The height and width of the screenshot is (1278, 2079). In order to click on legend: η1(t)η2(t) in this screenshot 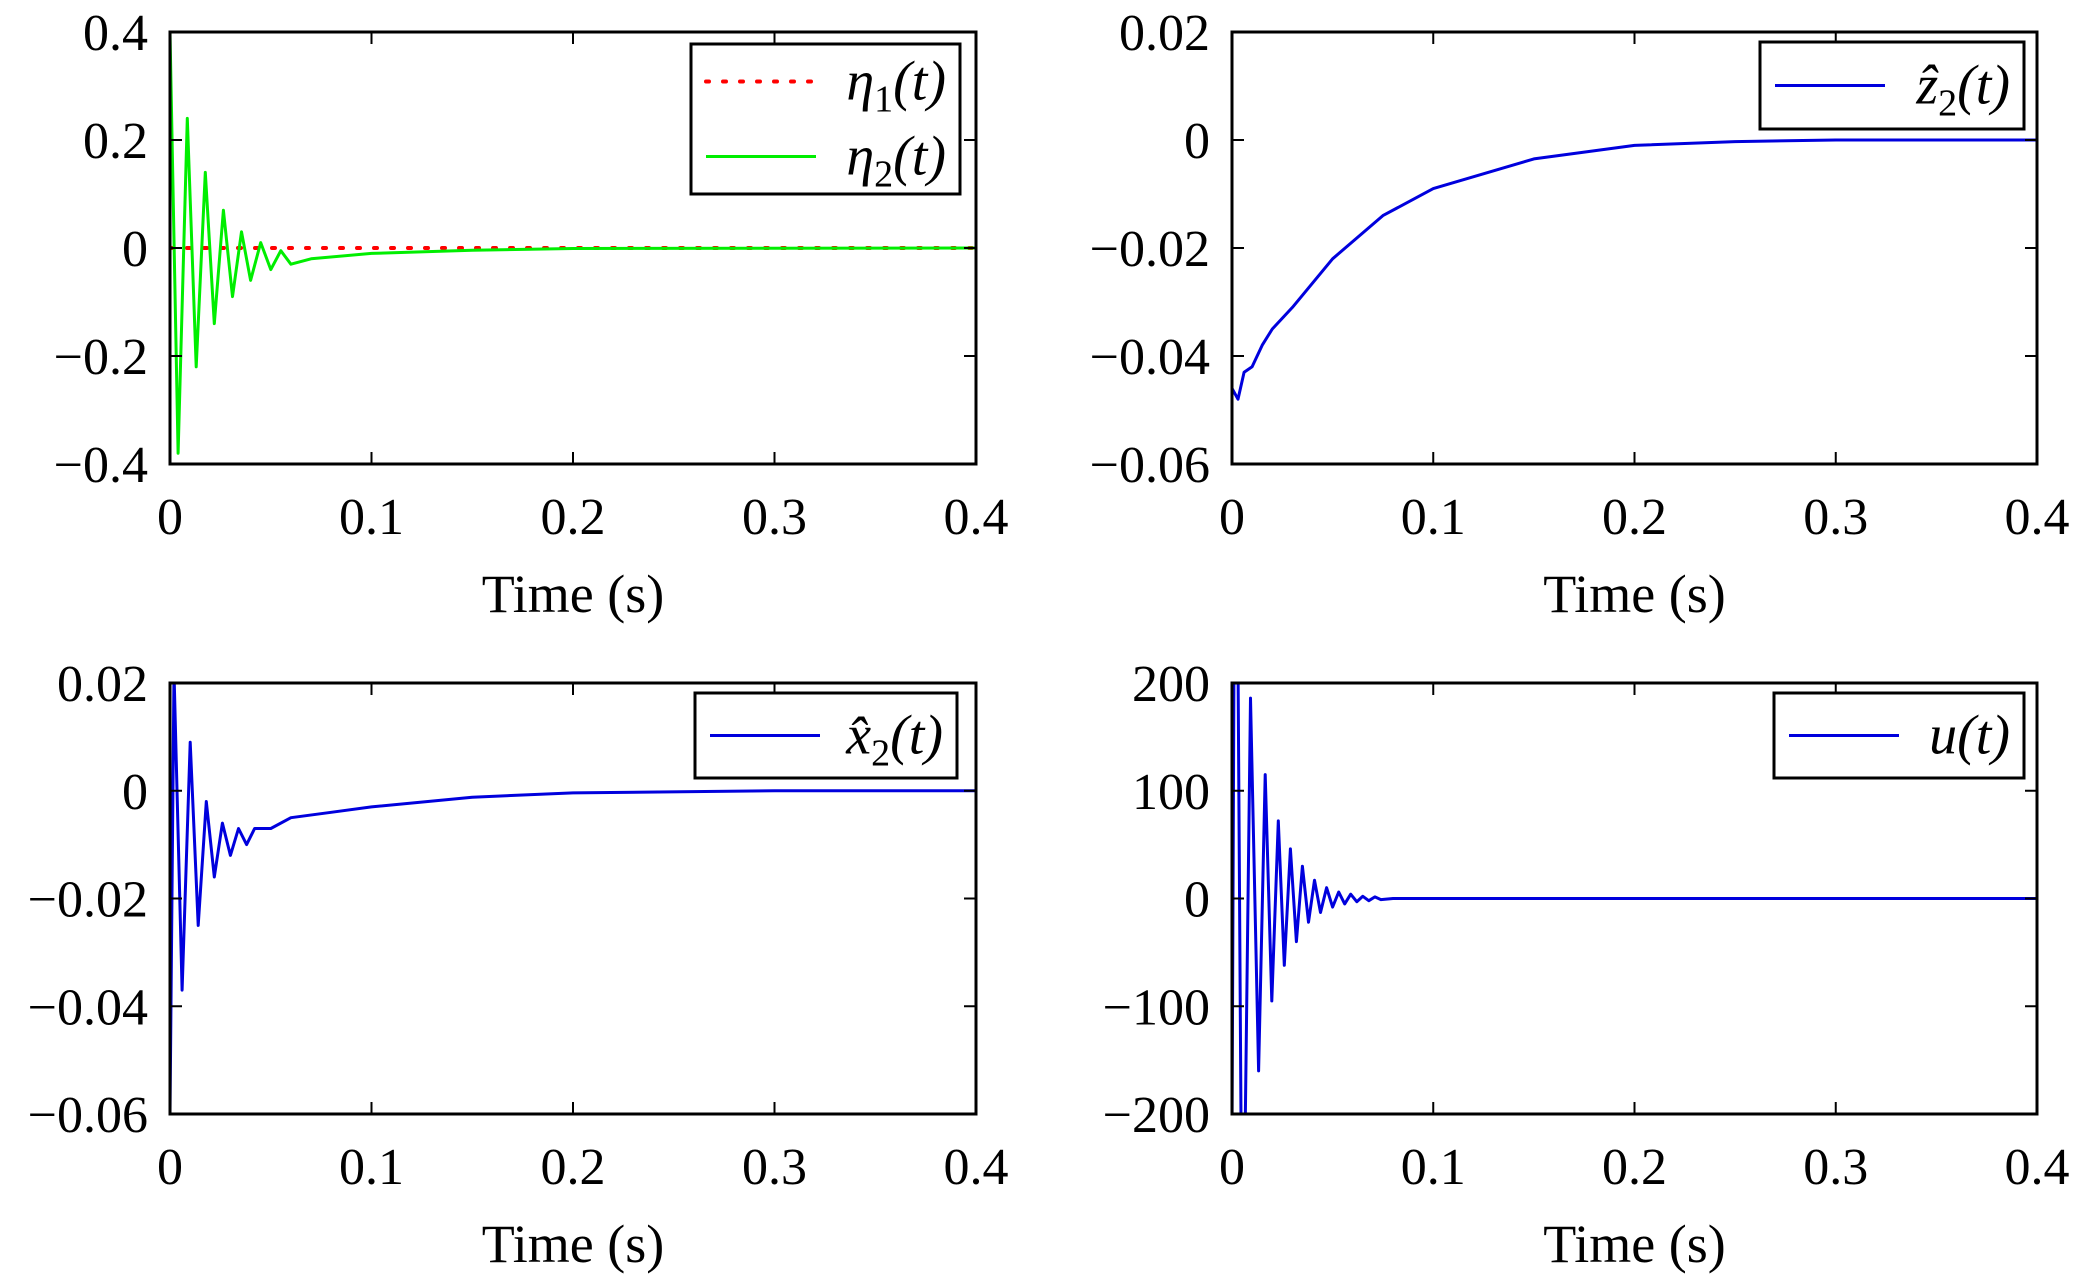, I will do `click(825, 119)`.